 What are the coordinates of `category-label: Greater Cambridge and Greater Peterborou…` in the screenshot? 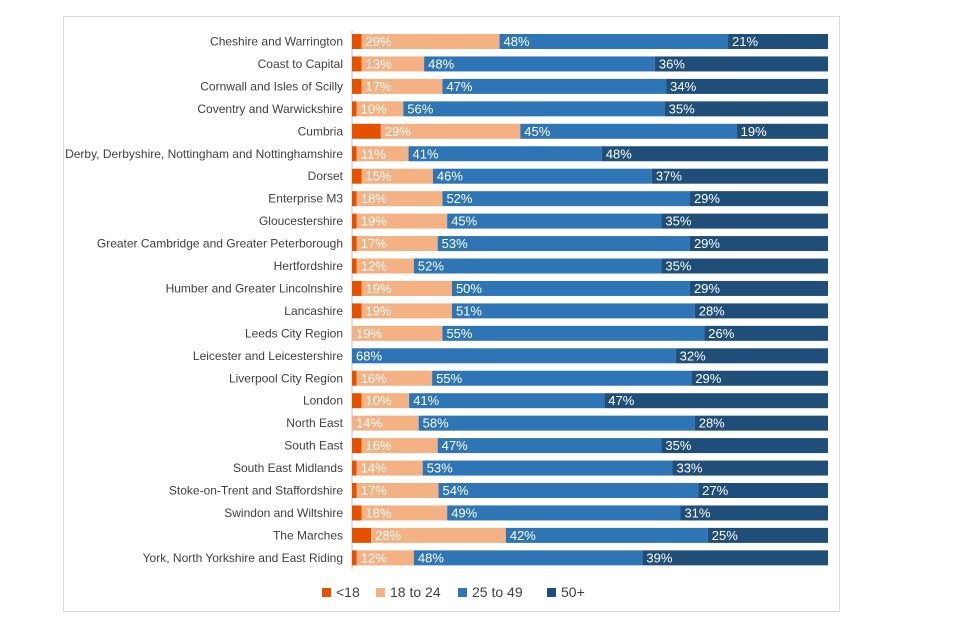 It's located at (220, 244).